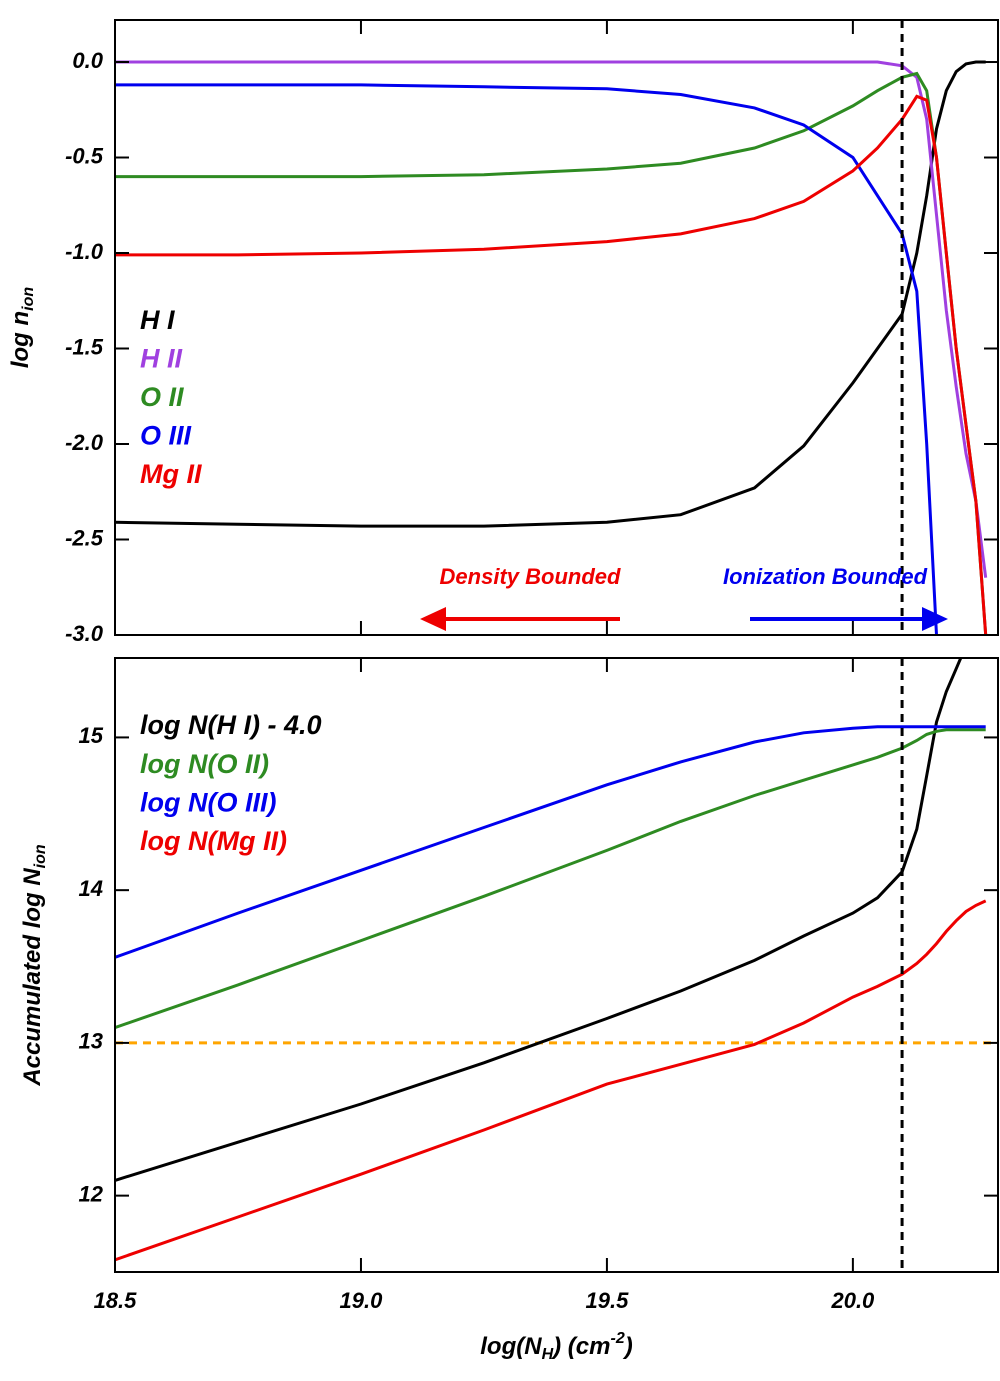 The width and height of the screenshot is (1000, 1381). I want to click on y-tick-label: 15, so click(91, 735).